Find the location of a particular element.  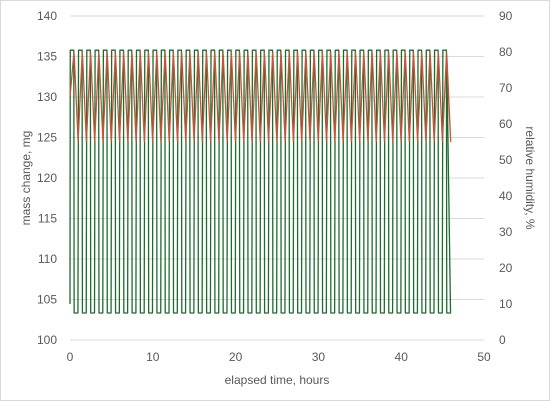

left-y-tick-label: 100 is located at coordinates (47, 340).